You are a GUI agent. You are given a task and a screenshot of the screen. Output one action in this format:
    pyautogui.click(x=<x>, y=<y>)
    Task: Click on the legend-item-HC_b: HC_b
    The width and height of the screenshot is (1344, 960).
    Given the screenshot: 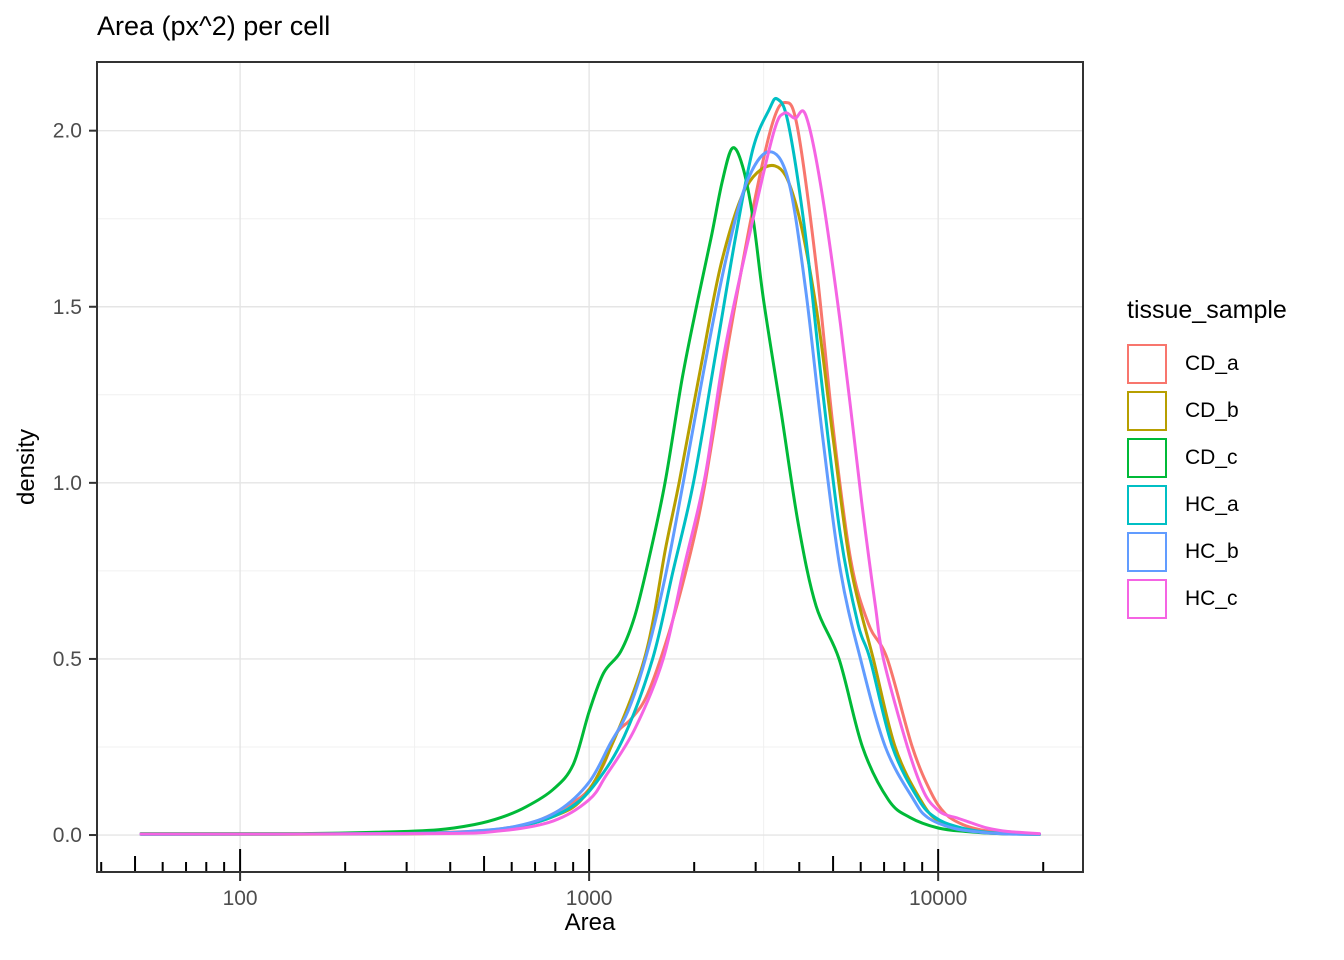 What is the action you would take?
    pyautogui.click(x=1207, y=551)
    